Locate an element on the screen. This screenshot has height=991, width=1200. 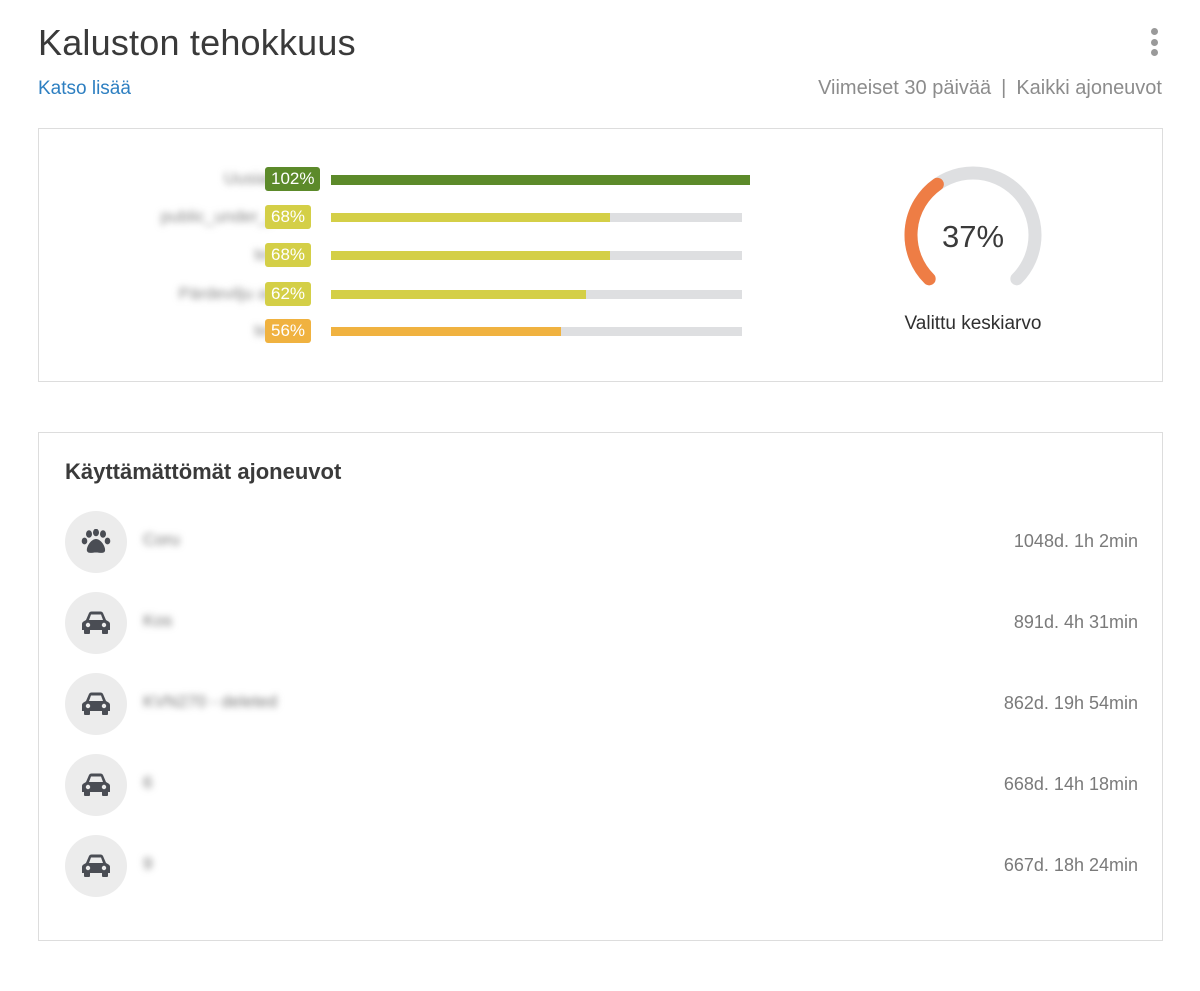
idle-vehicle-row: Coru 1048d. 1h 2min is located at coordinates (601, 543).